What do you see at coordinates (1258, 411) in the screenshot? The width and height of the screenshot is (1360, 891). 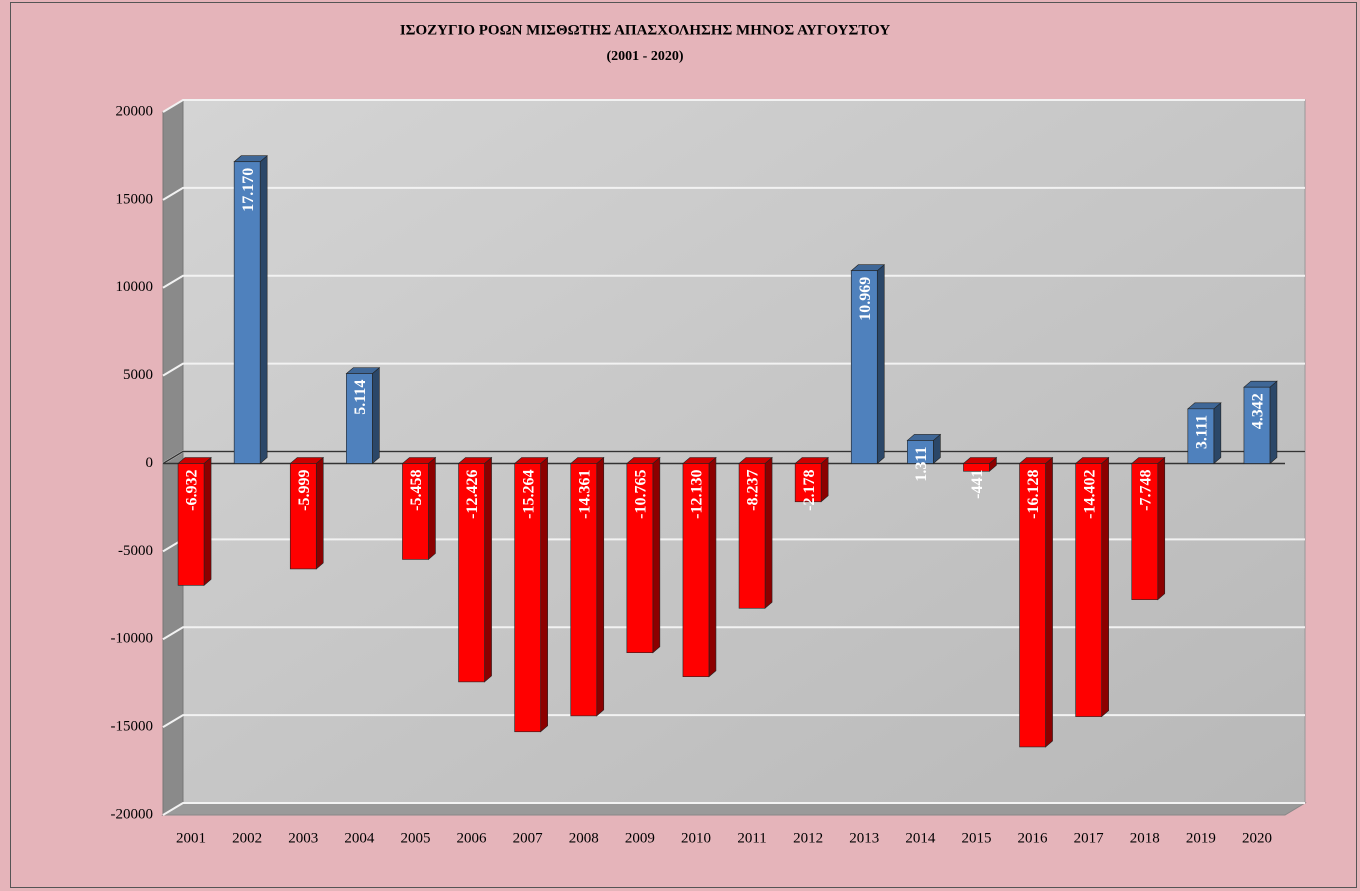 I see `value-label: 4.342` at bounding box center [1258, 411].